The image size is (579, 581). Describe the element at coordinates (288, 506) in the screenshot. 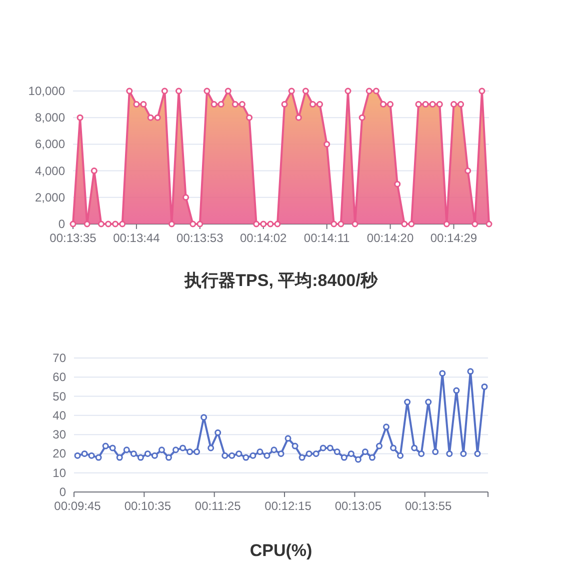

I see `x-tick-label: 00:12:15` at that location.